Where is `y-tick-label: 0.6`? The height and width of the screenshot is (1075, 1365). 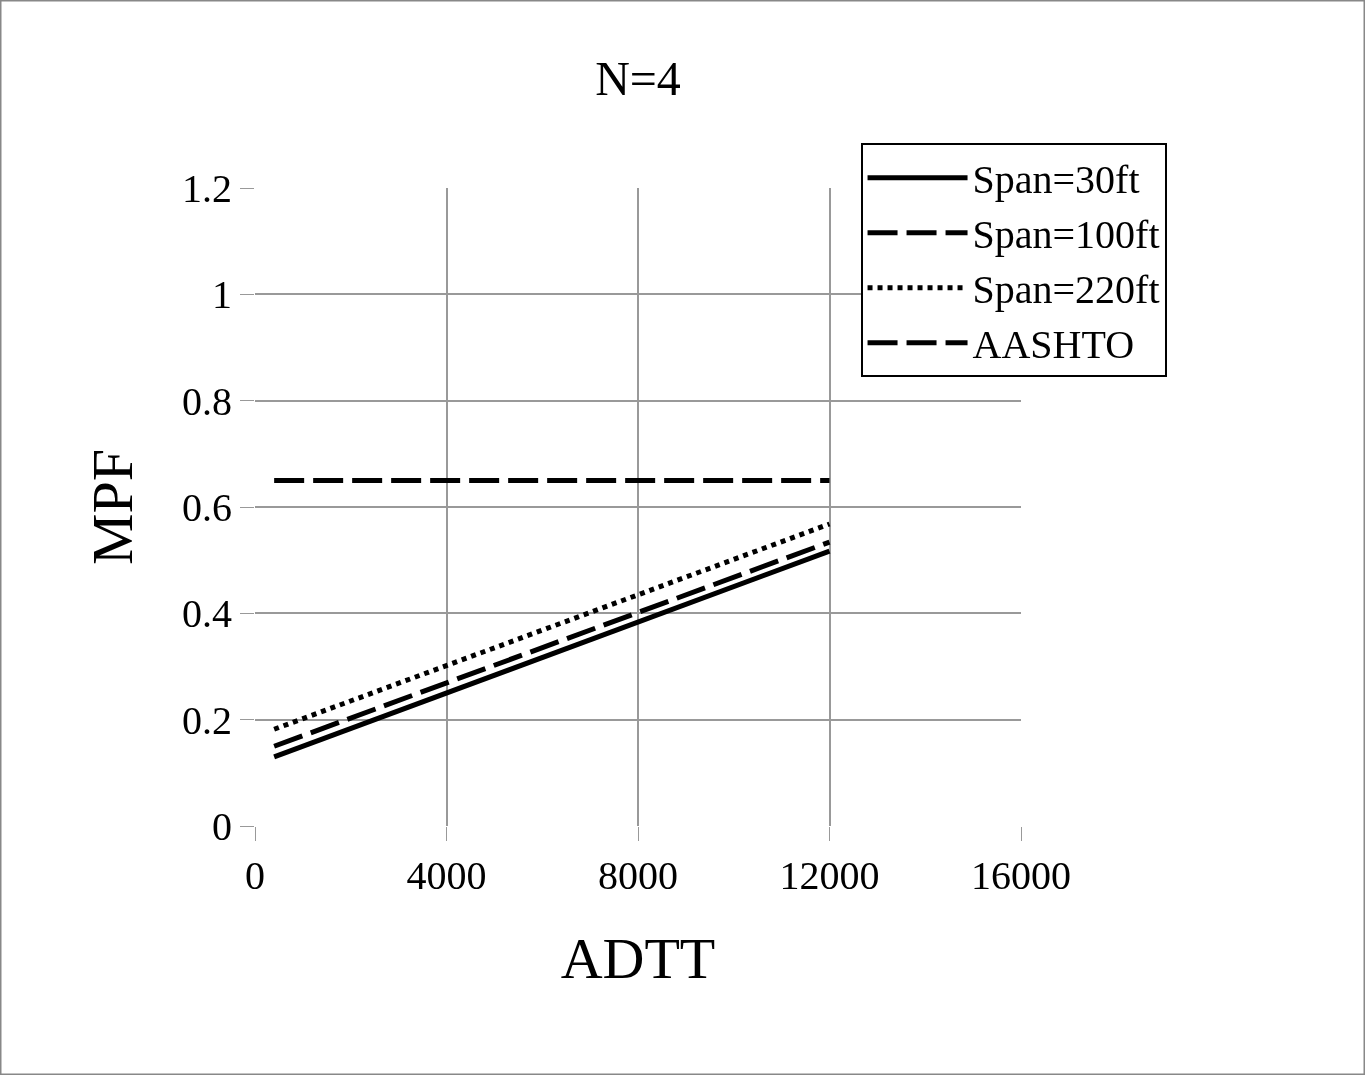
y-tick-label: 0.6 is located at coordinates (207, 507).